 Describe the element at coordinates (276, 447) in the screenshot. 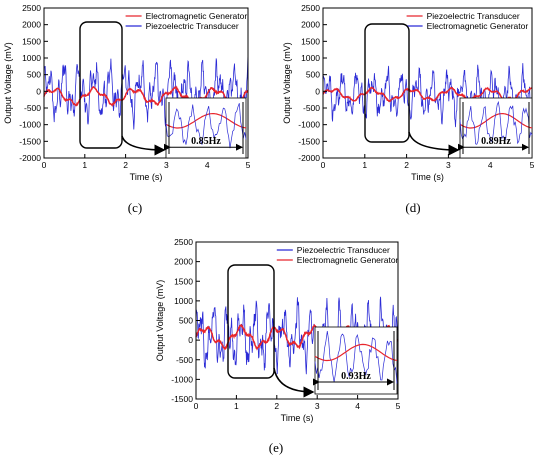

I see `panel-label-e: (e)` at that location.